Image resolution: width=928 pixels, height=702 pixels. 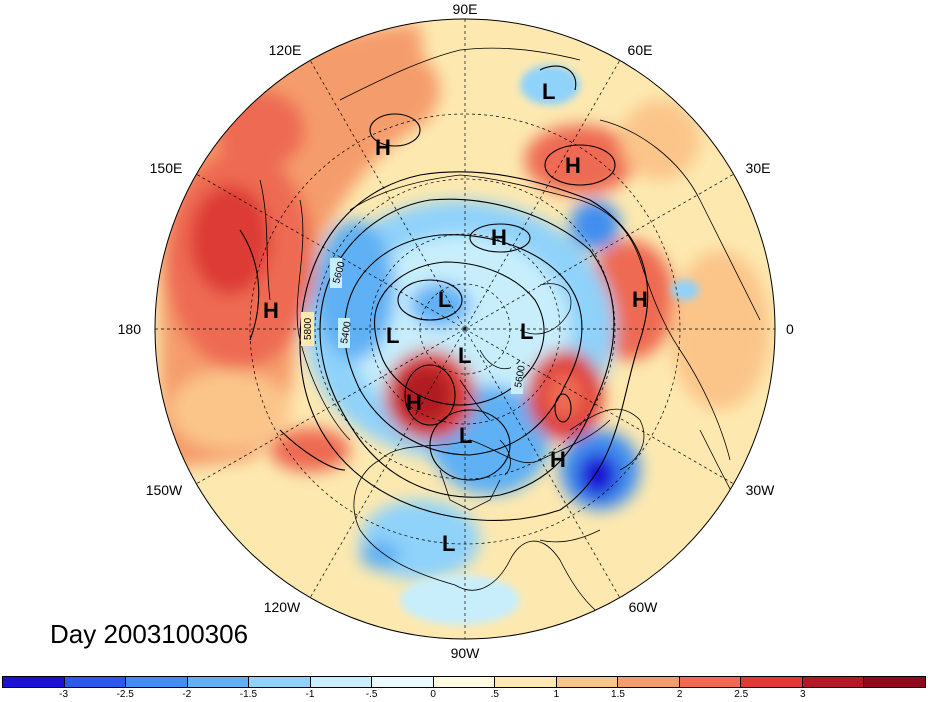 I want to click on high-center-3: H, so click(x=499, y=237).